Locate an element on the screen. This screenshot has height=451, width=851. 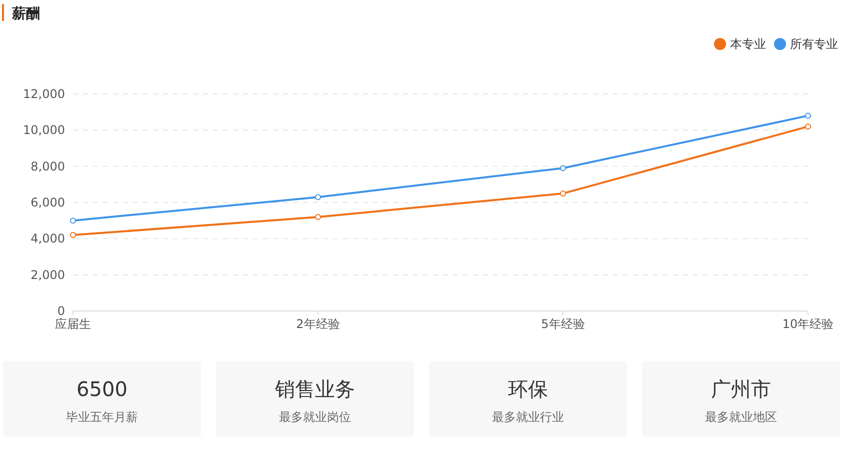
text: 毕业五年月薪 is located at coordinates (102, 417).